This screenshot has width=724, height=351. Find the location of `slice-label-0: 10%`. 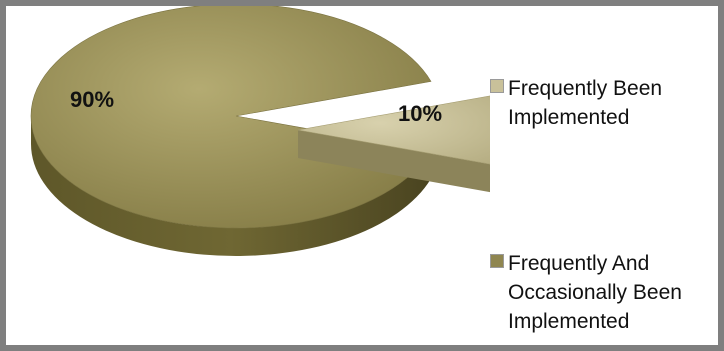

slice-label-0: 10% is located at coordinates (420, 113).